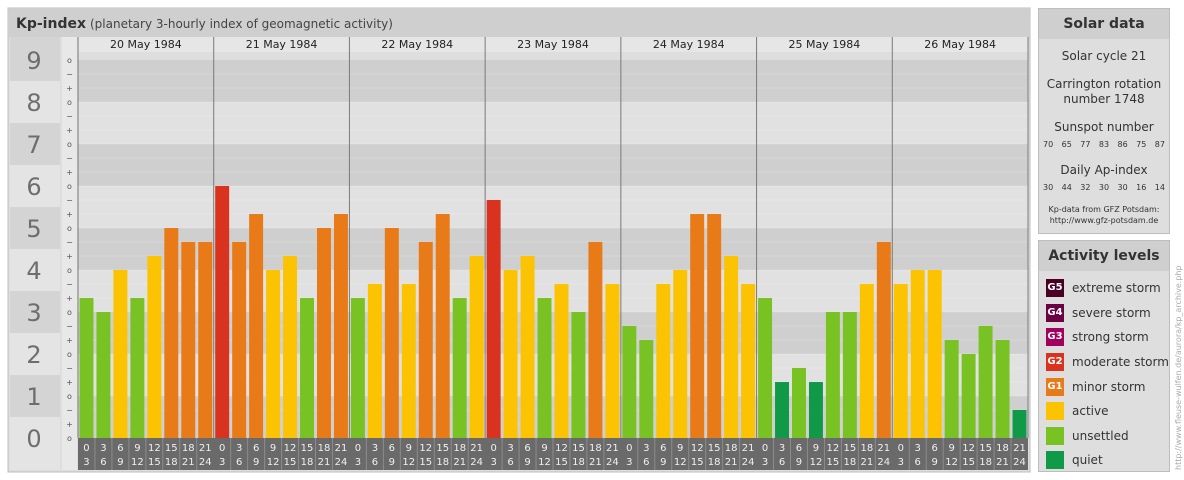 Image resolution: width=1184 pixels, height=480 pixels. What do you see at coordinates (282, 44) in the screenshot?
I see `day-label: 21 May 1984` at bounding box center [282, 44].